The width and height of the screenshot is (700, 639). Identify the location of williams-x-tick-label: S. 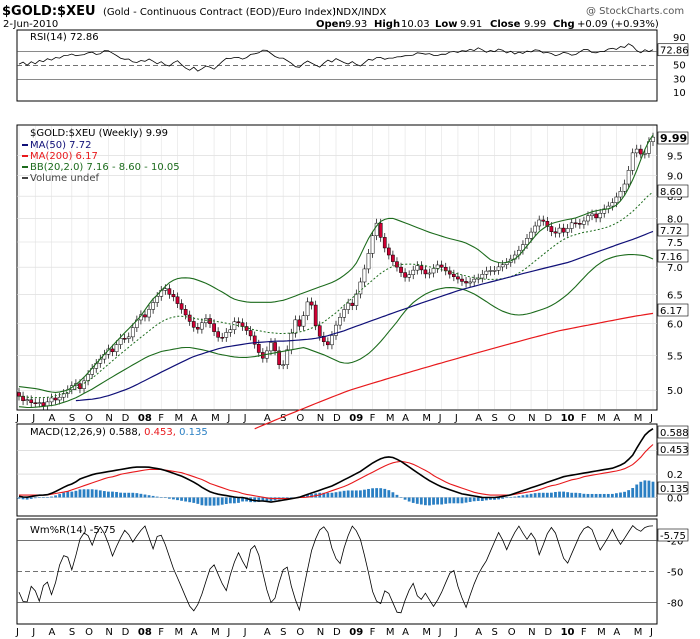
(495, 632).